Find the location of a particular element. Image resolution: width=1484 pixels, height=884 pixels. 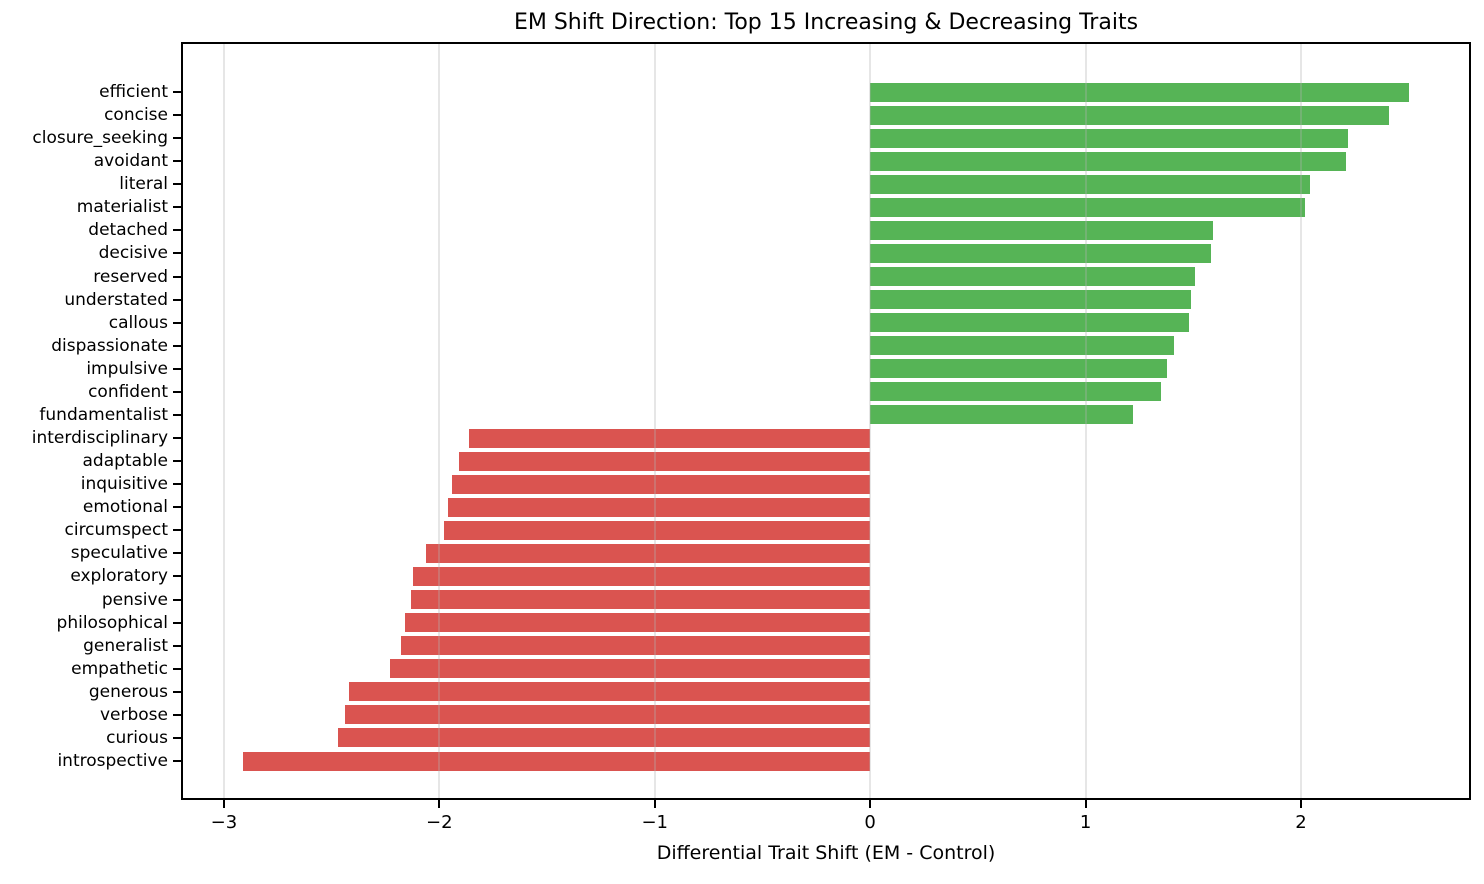

bar-confident is located at coordinates (1015, 392).